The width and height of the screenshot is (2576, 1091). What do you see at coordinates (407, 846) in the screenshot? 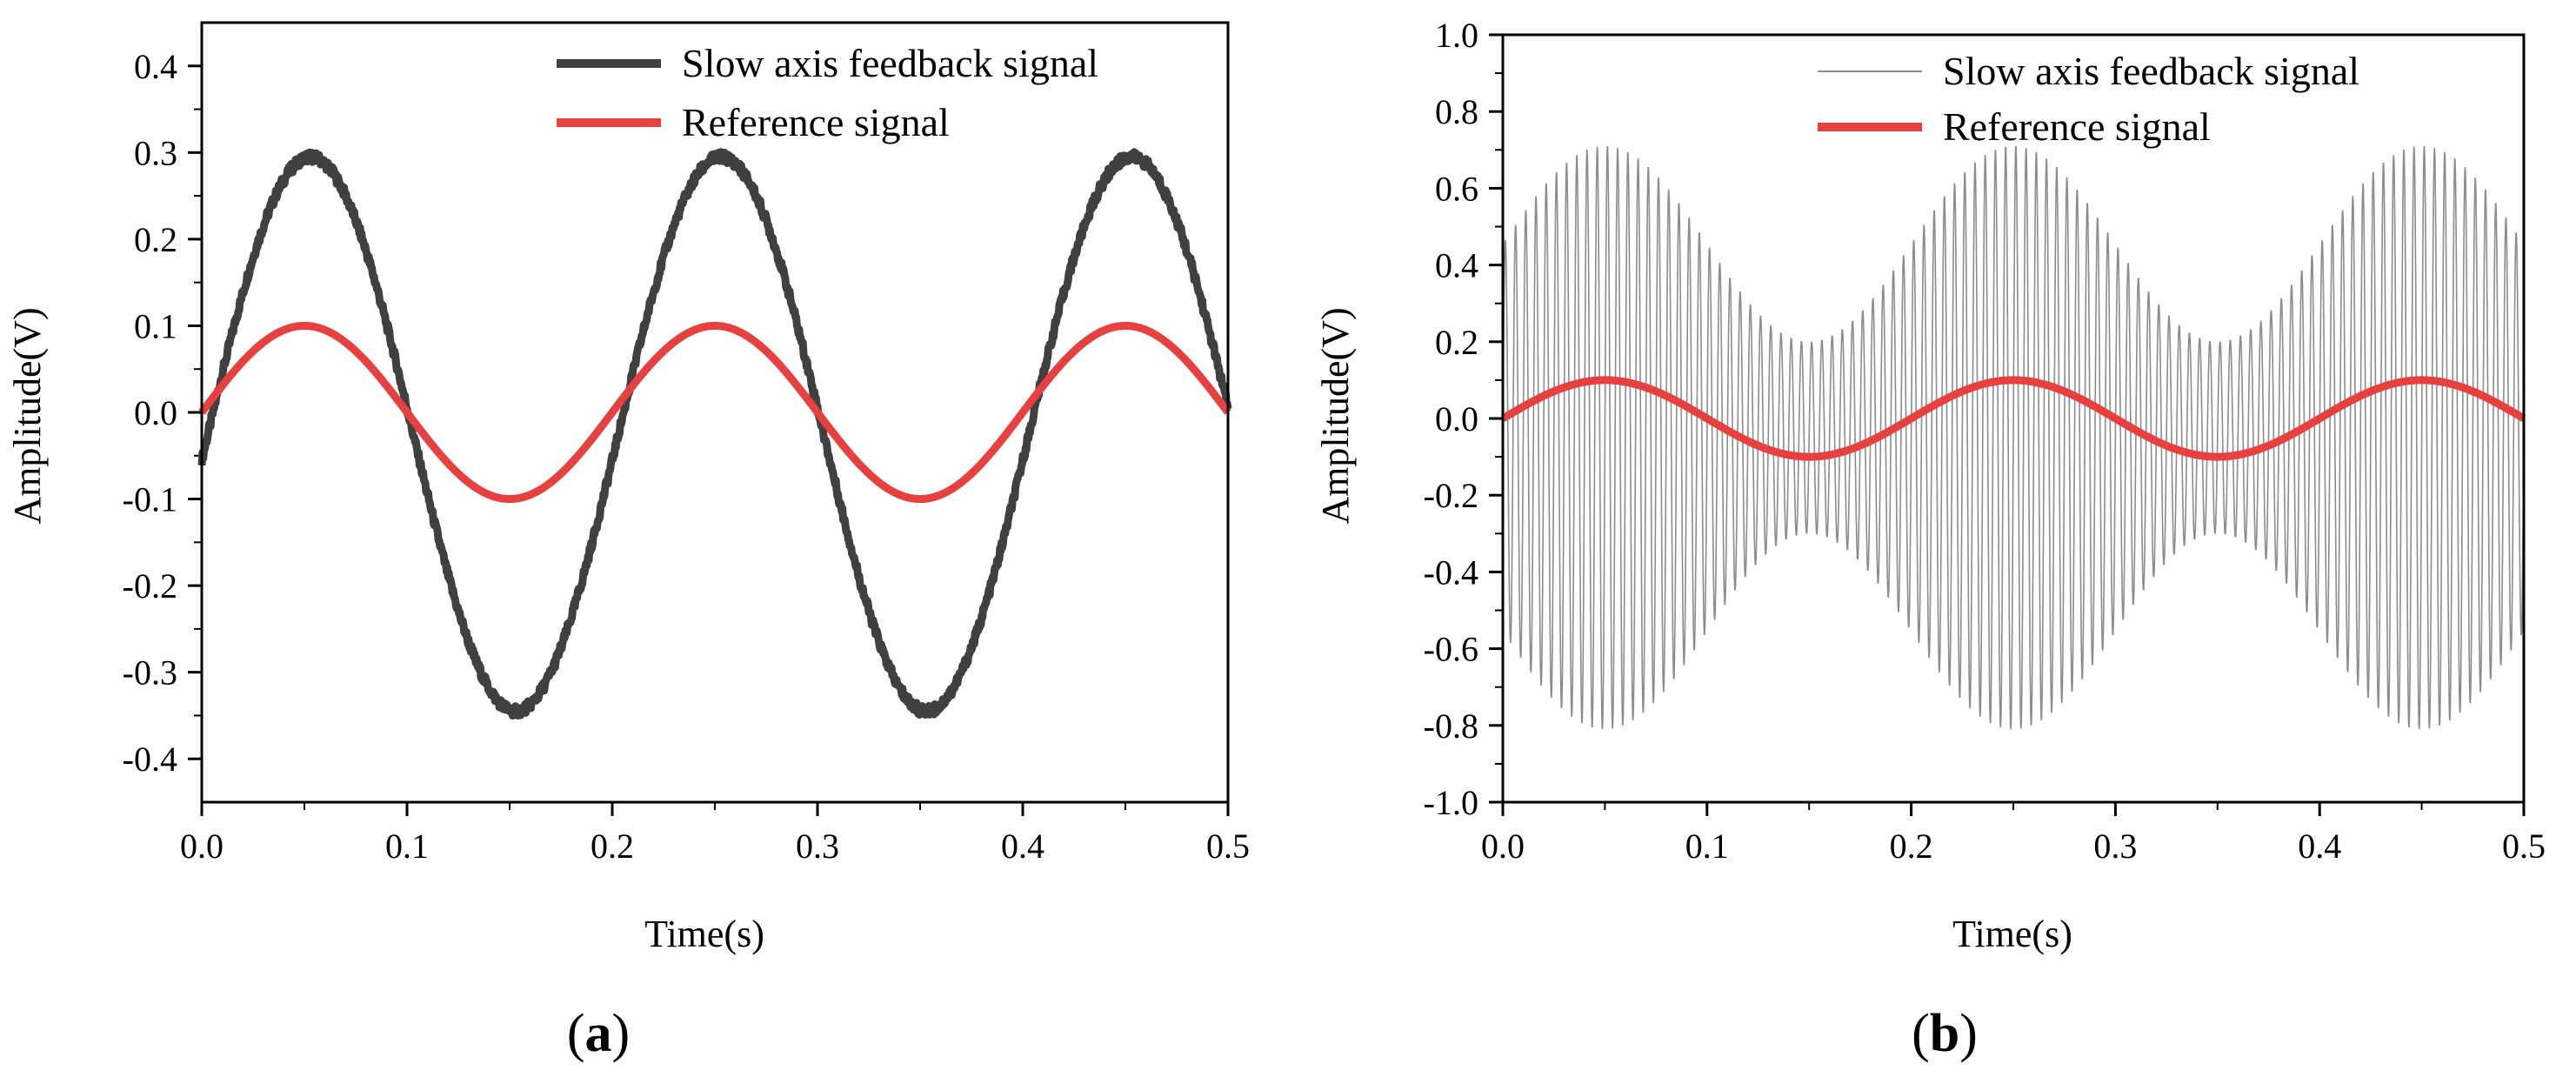
I see `x-tick-label-a: 0.1` at bounding box center [407, 846].